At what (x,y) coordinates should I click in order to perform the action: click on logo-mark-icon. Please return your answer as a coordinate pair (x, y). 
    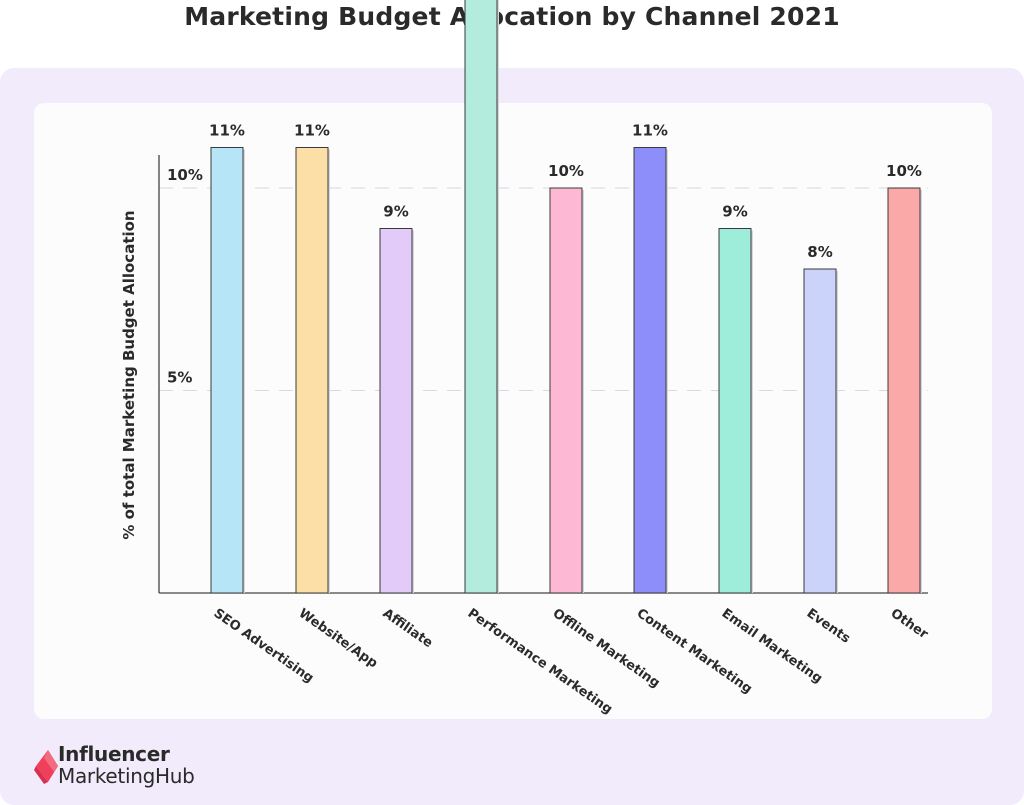
    Looking at the image, I should click on (46, 767).